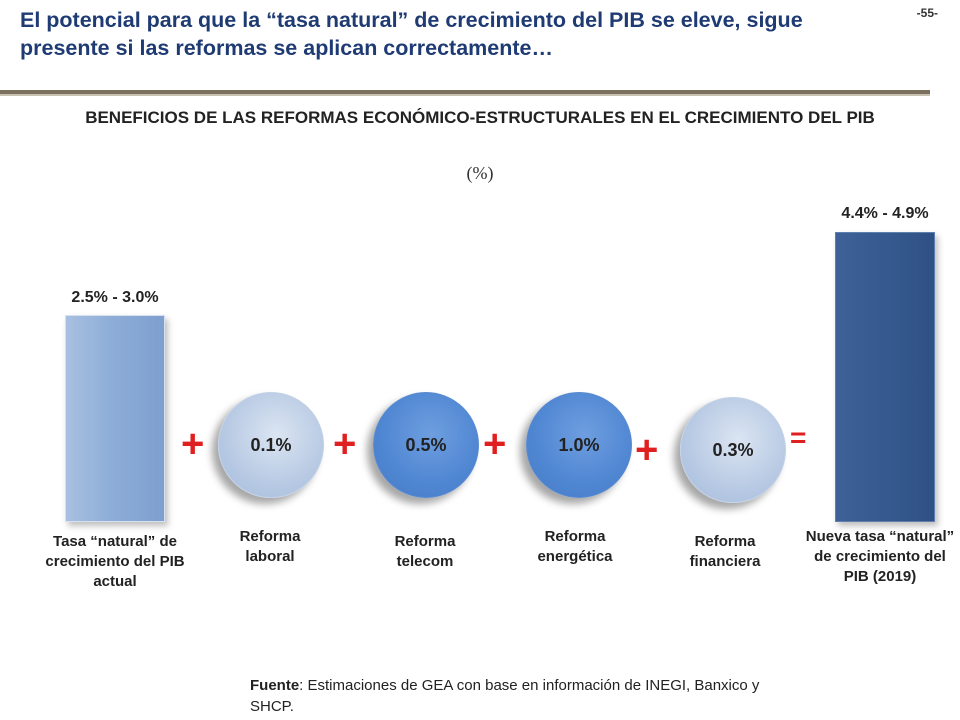  I want to click on category-label-financiera: Reforma financiera, so click(725, 551).